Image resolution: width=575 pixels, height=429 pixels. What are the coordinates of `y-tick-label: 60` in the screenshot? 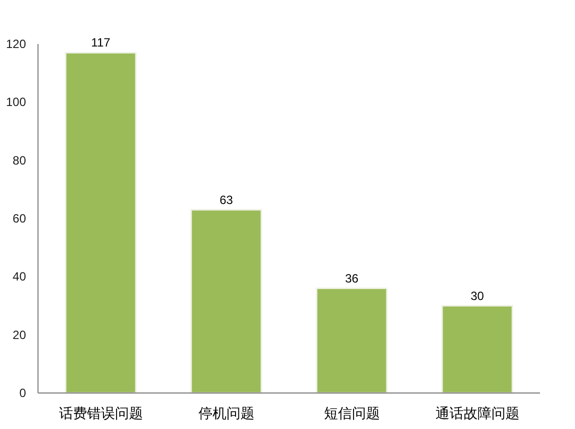 It's located at (19, 219).